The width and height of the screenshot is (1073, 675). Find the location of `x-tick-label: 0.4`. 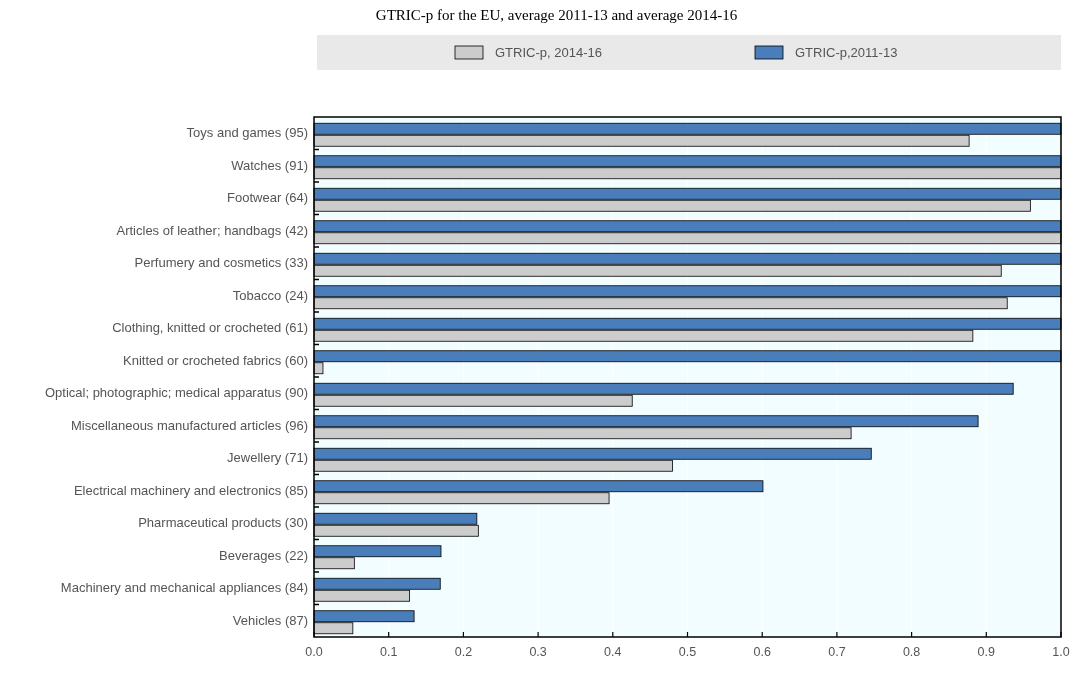

x-tick-label: 0.4 is located at coordinates (613, 652).